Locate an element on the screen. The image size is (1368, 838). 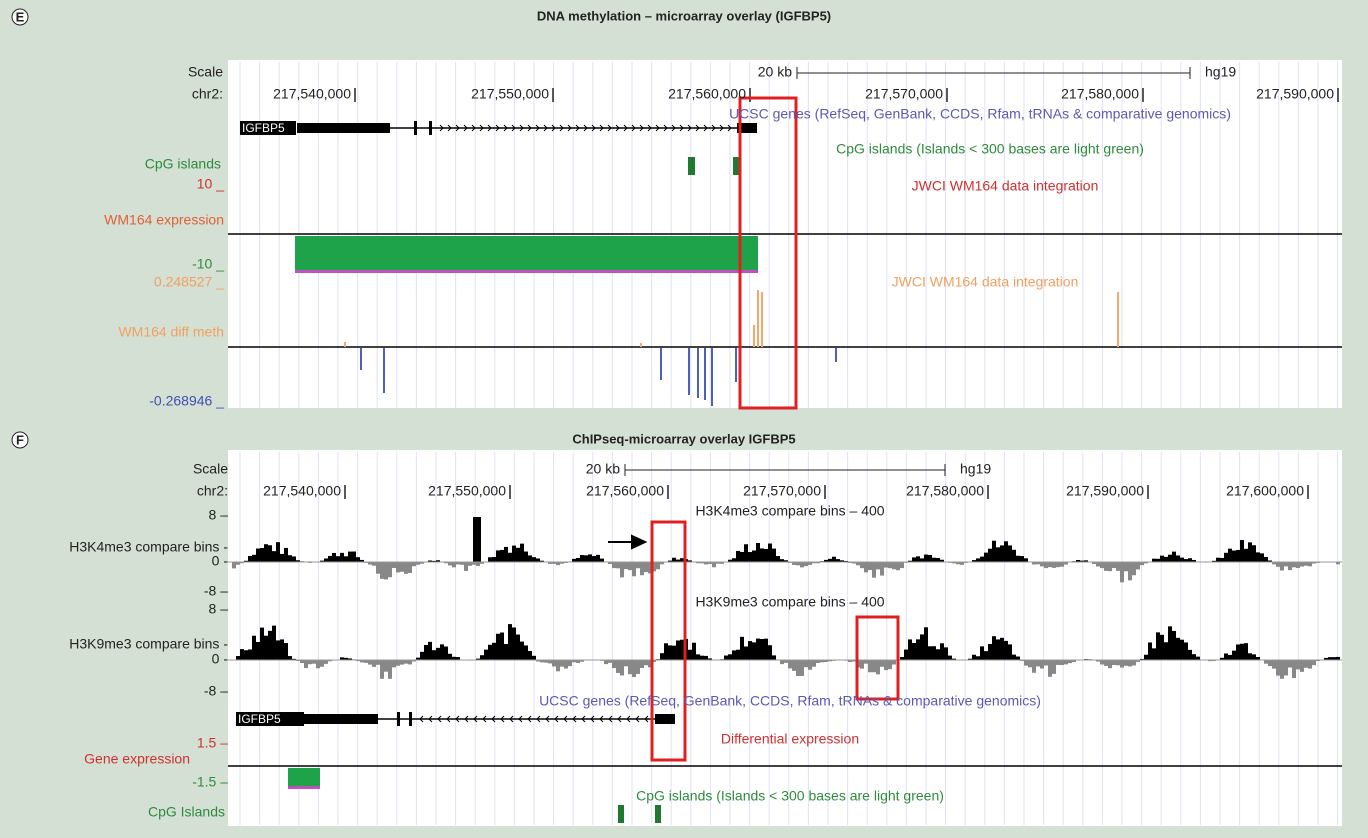
track-label: 1.5 – is located at coordinates (212, 743).